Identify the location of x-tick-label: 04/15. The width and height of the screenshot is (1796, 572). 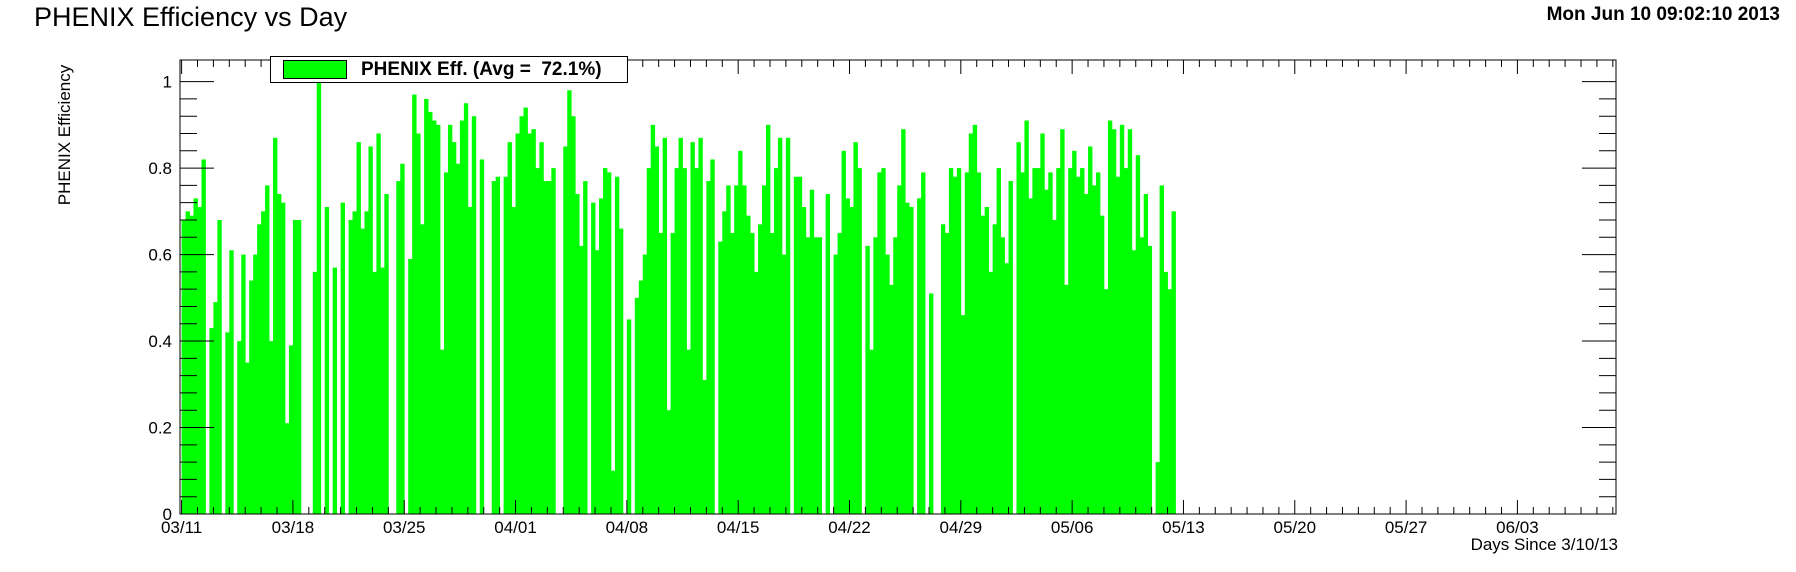
(738, 527).